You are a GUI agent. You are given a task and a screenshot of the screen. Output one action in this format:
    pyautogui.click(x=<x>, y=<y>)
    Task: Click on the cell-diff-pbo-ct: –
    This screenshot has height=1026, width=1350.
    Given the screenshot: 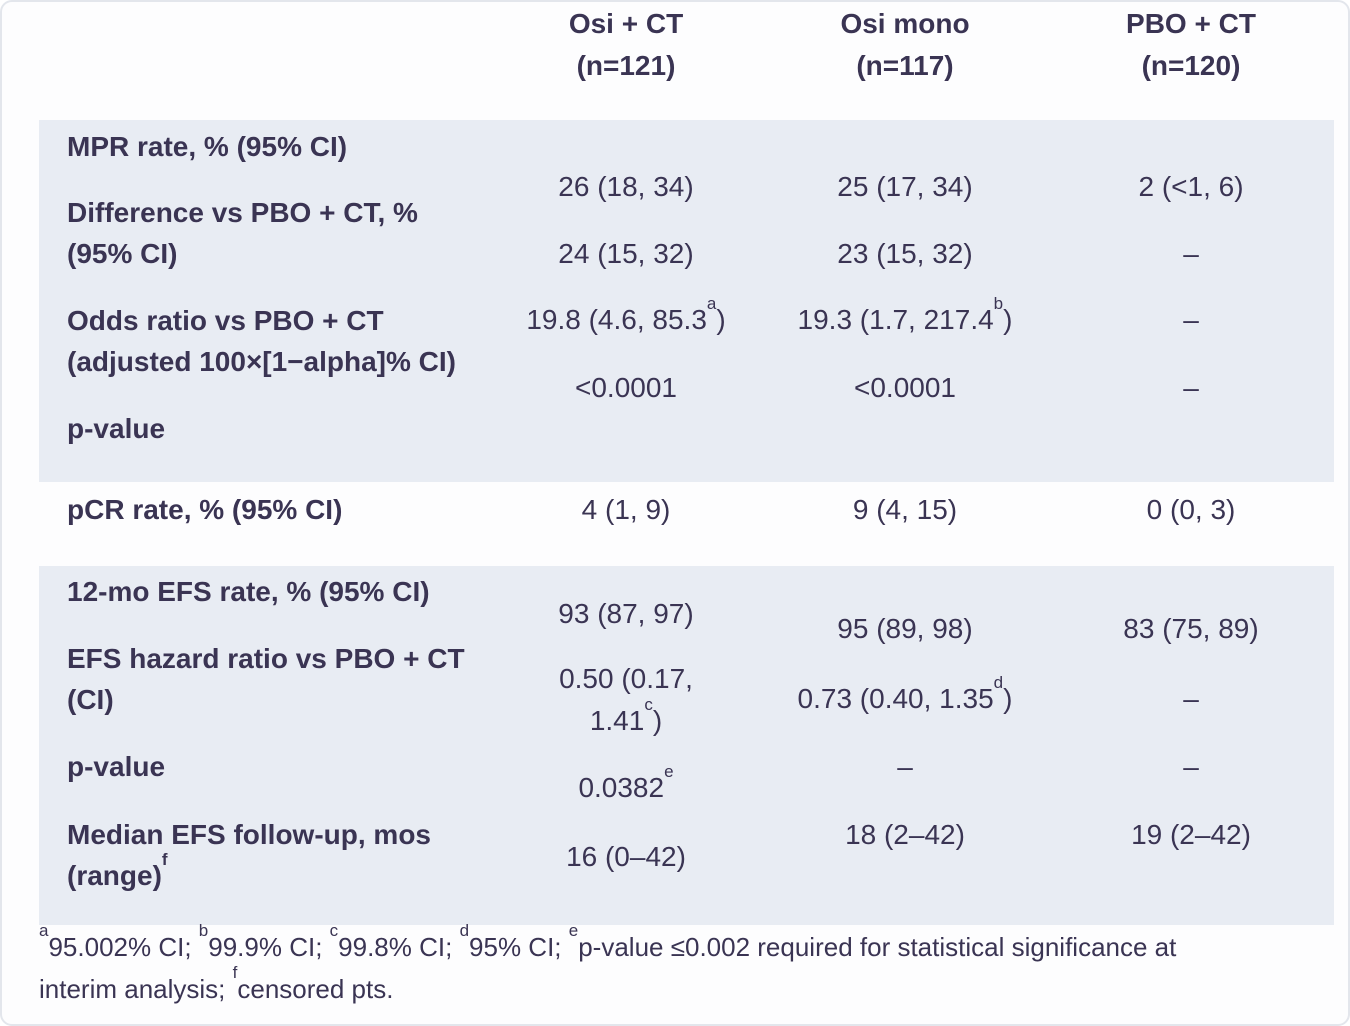 What is the action you would take?
    pyautogui.click(x=1191, y=253)
    